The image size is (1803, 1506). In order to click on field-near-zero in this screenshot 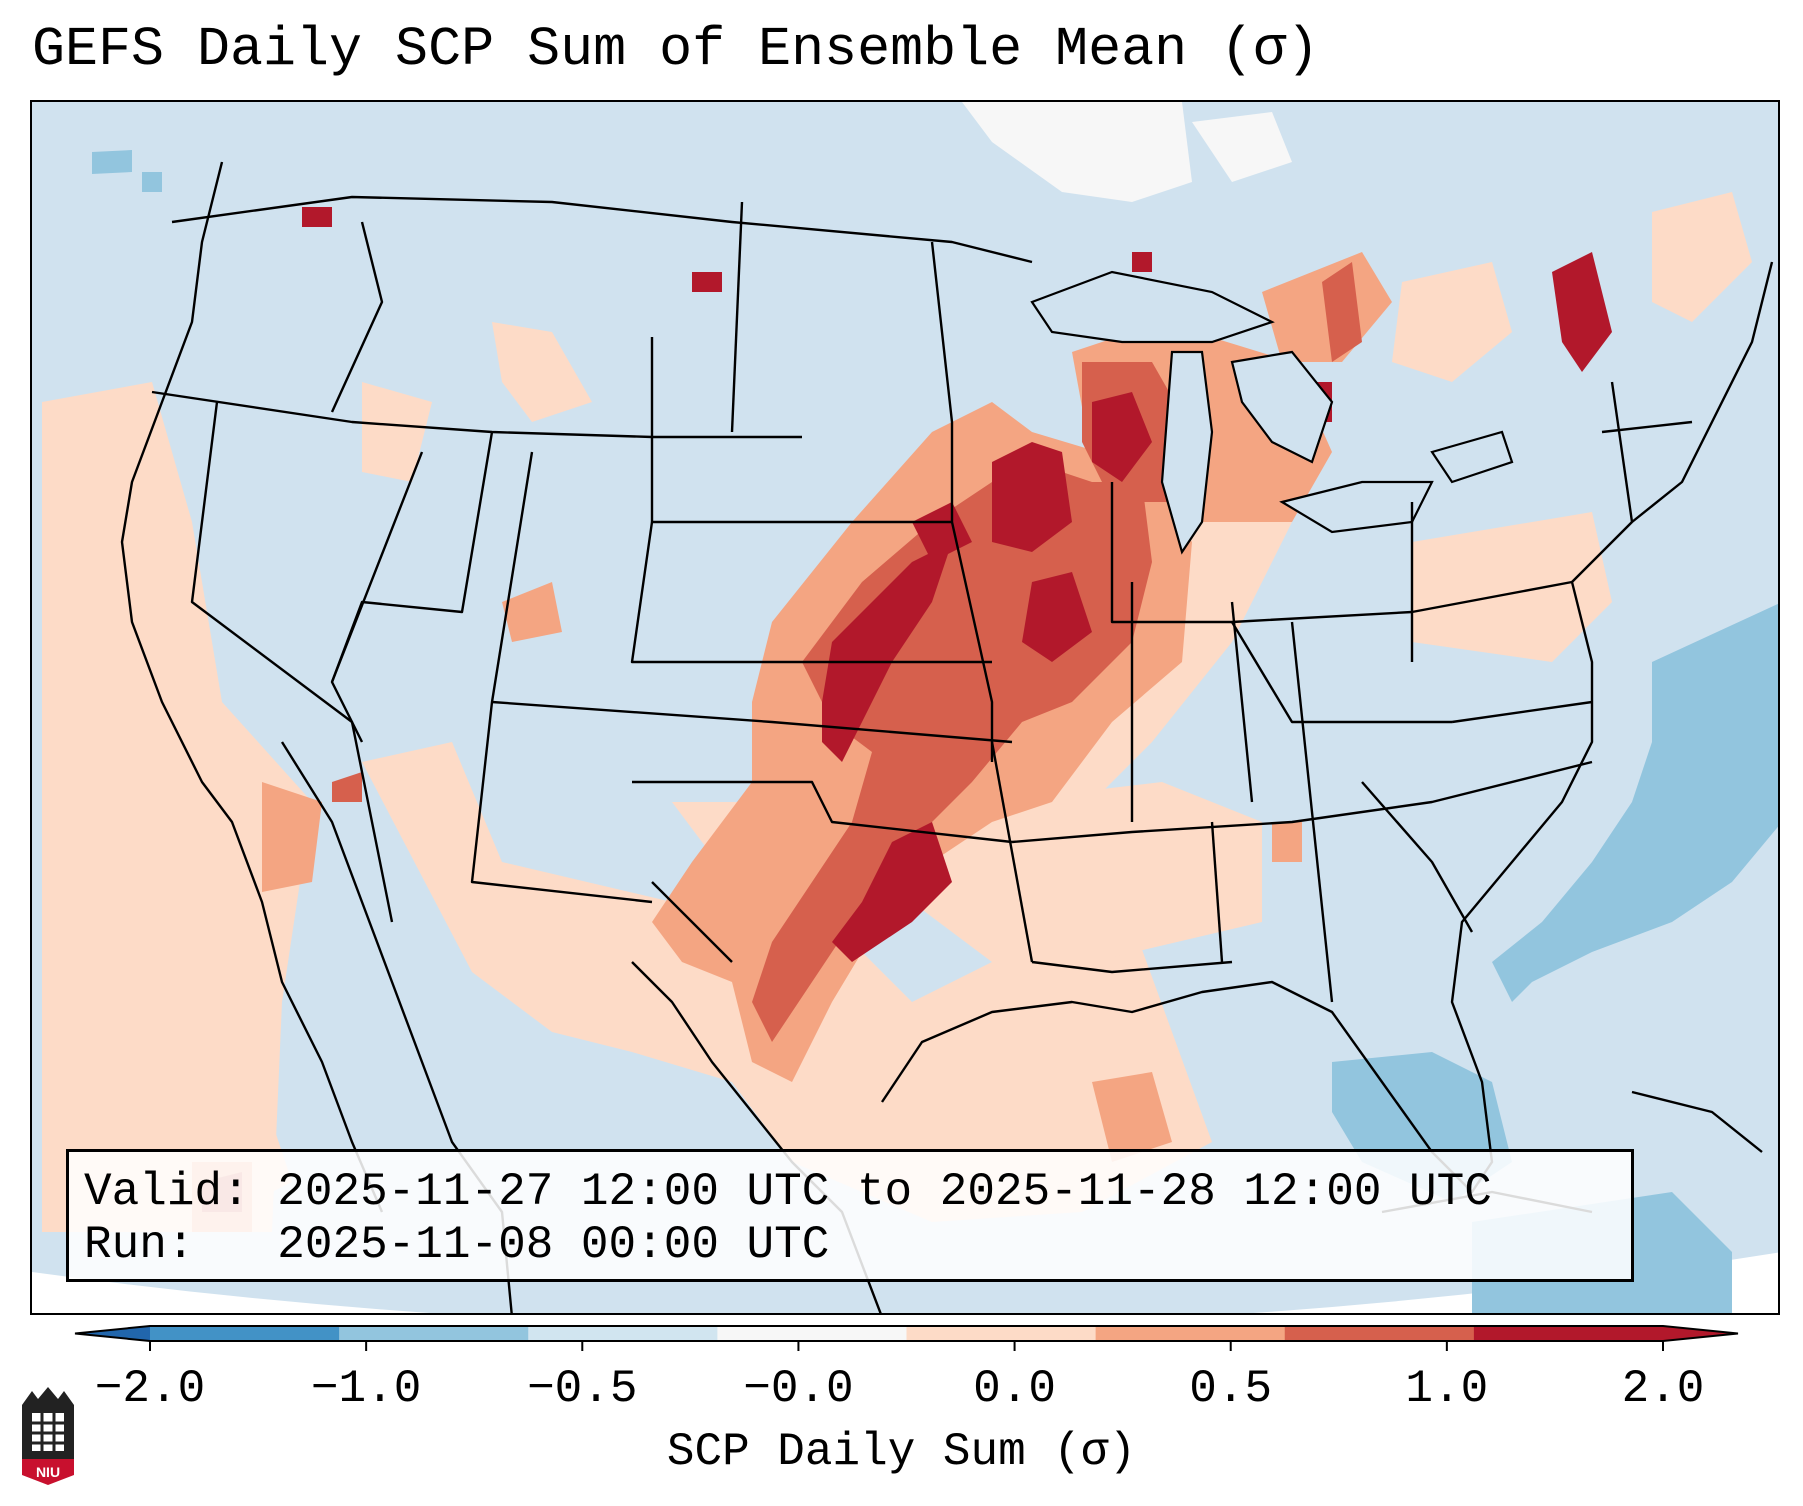, I will do `click(1127, 152)`.